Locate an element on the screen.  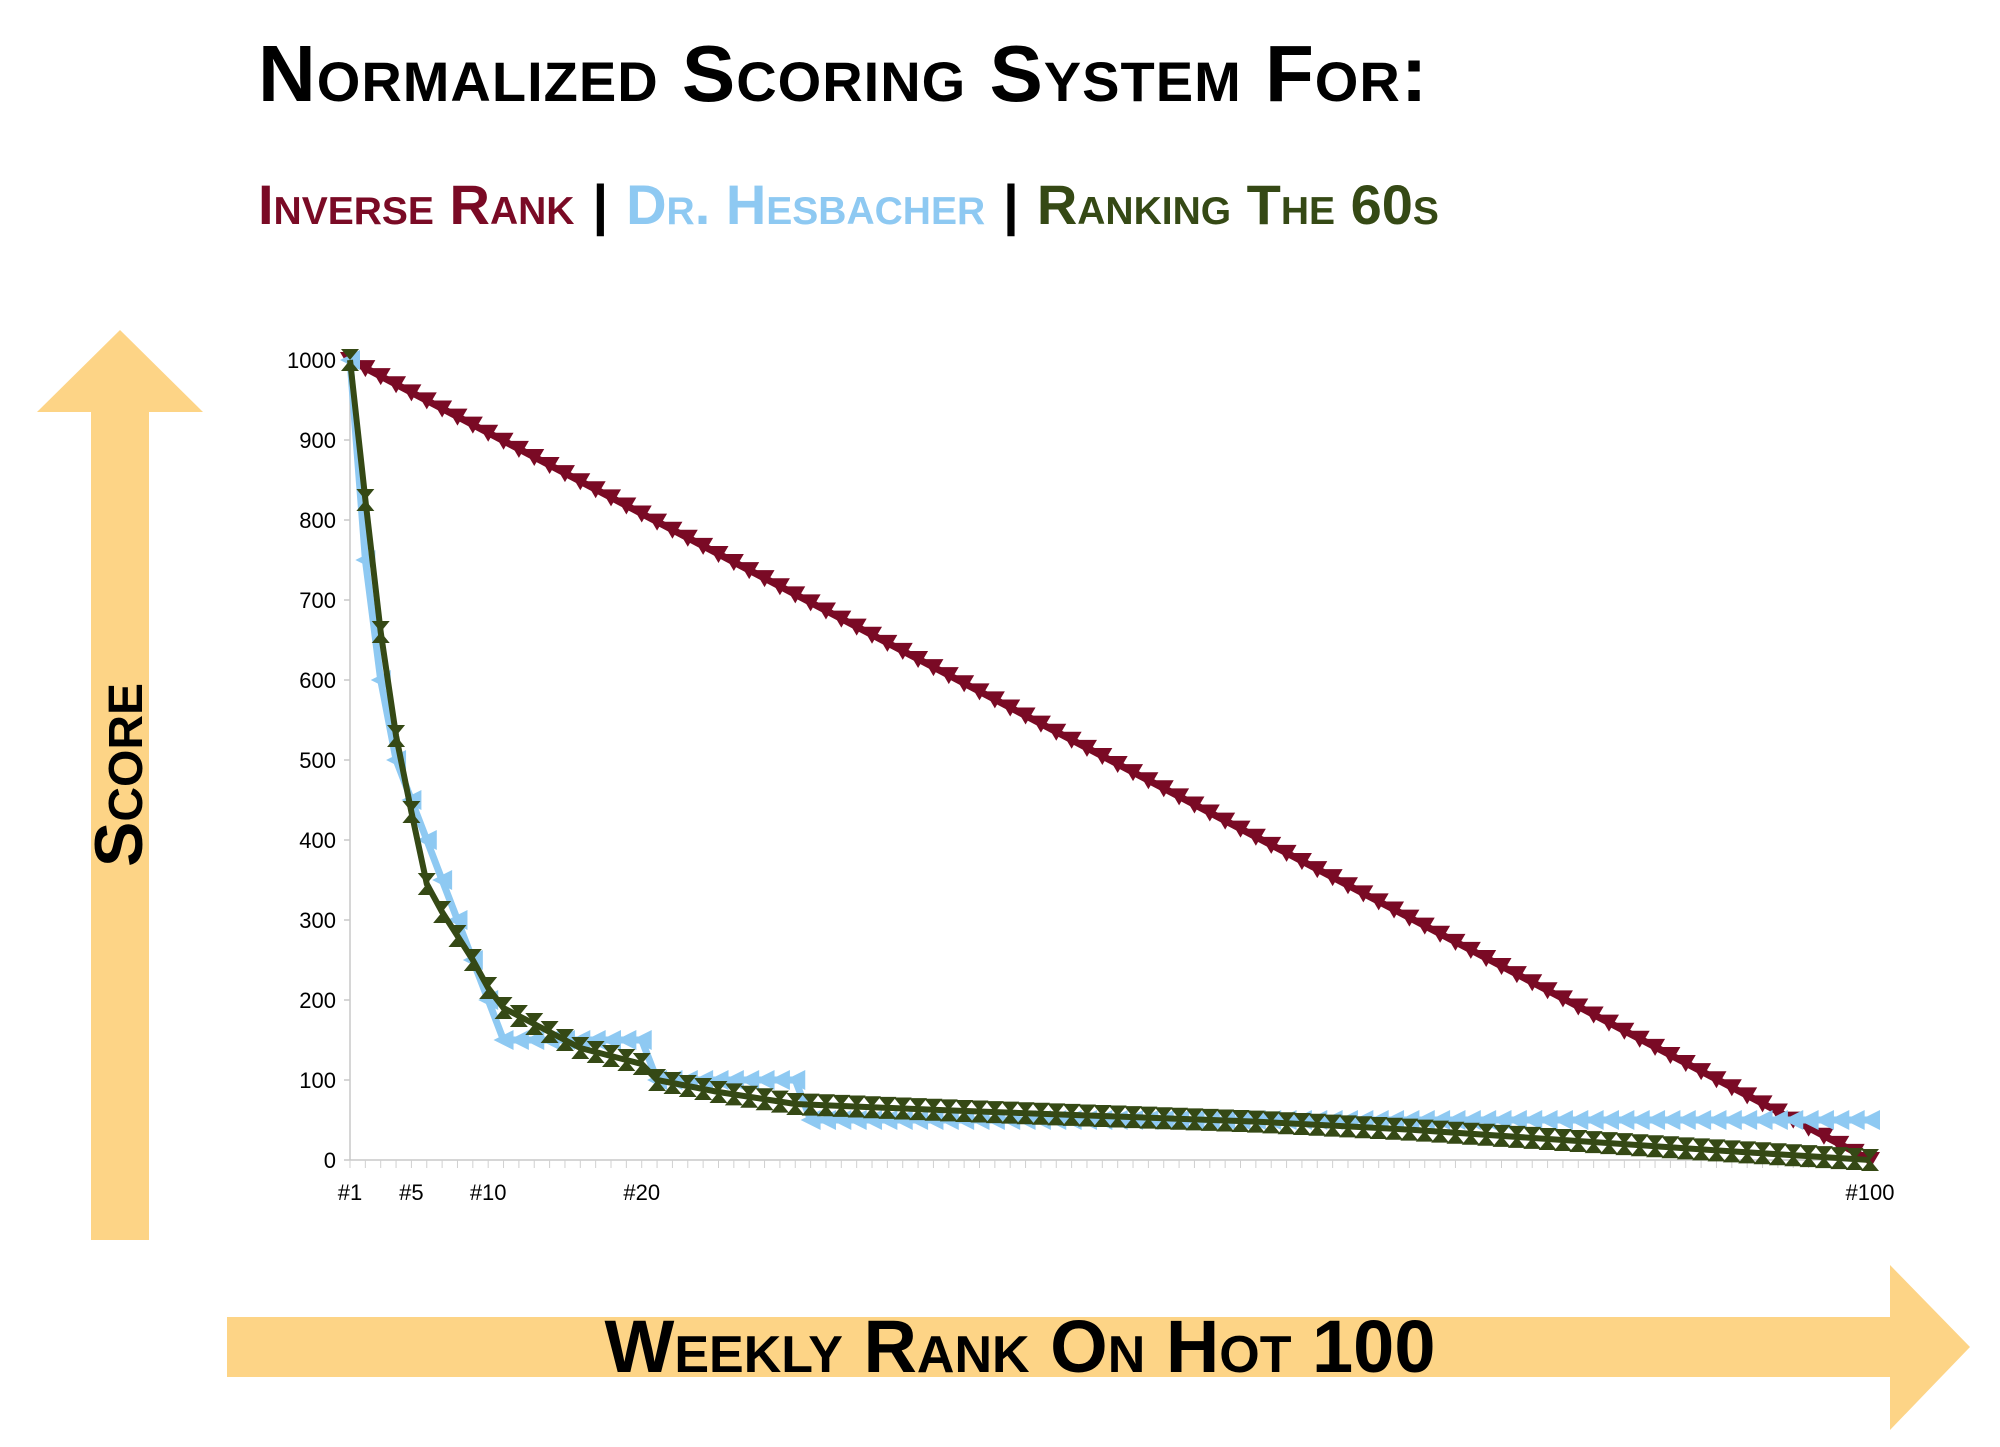
y-tick-label: 600 is located at coordinates (317, 680).